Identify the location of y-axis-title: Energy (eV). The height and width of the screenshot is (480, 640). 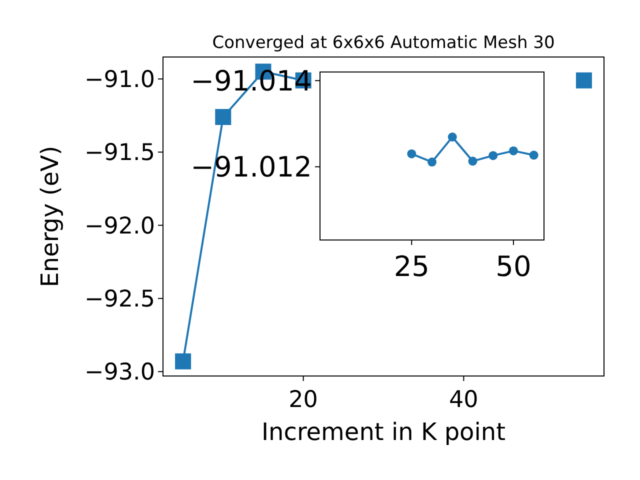
(50, 217).